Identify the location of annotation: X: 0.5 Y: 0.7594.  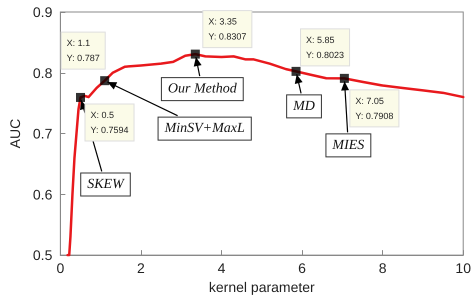
(109, 122).